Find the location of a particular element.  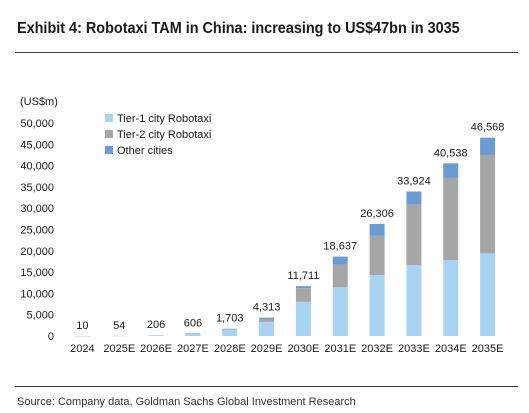

x-tick-label: 2035E is located at coordinates (488, 349).